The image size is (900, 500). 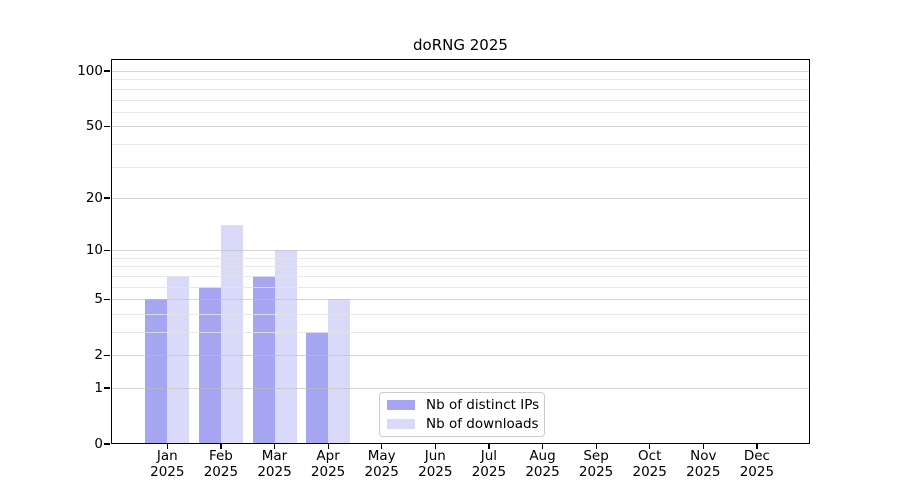 What do you see at coordinates (98, 299) in the screenshot?
I see `y-tick-label: 5` at bounding box center [98, 299].